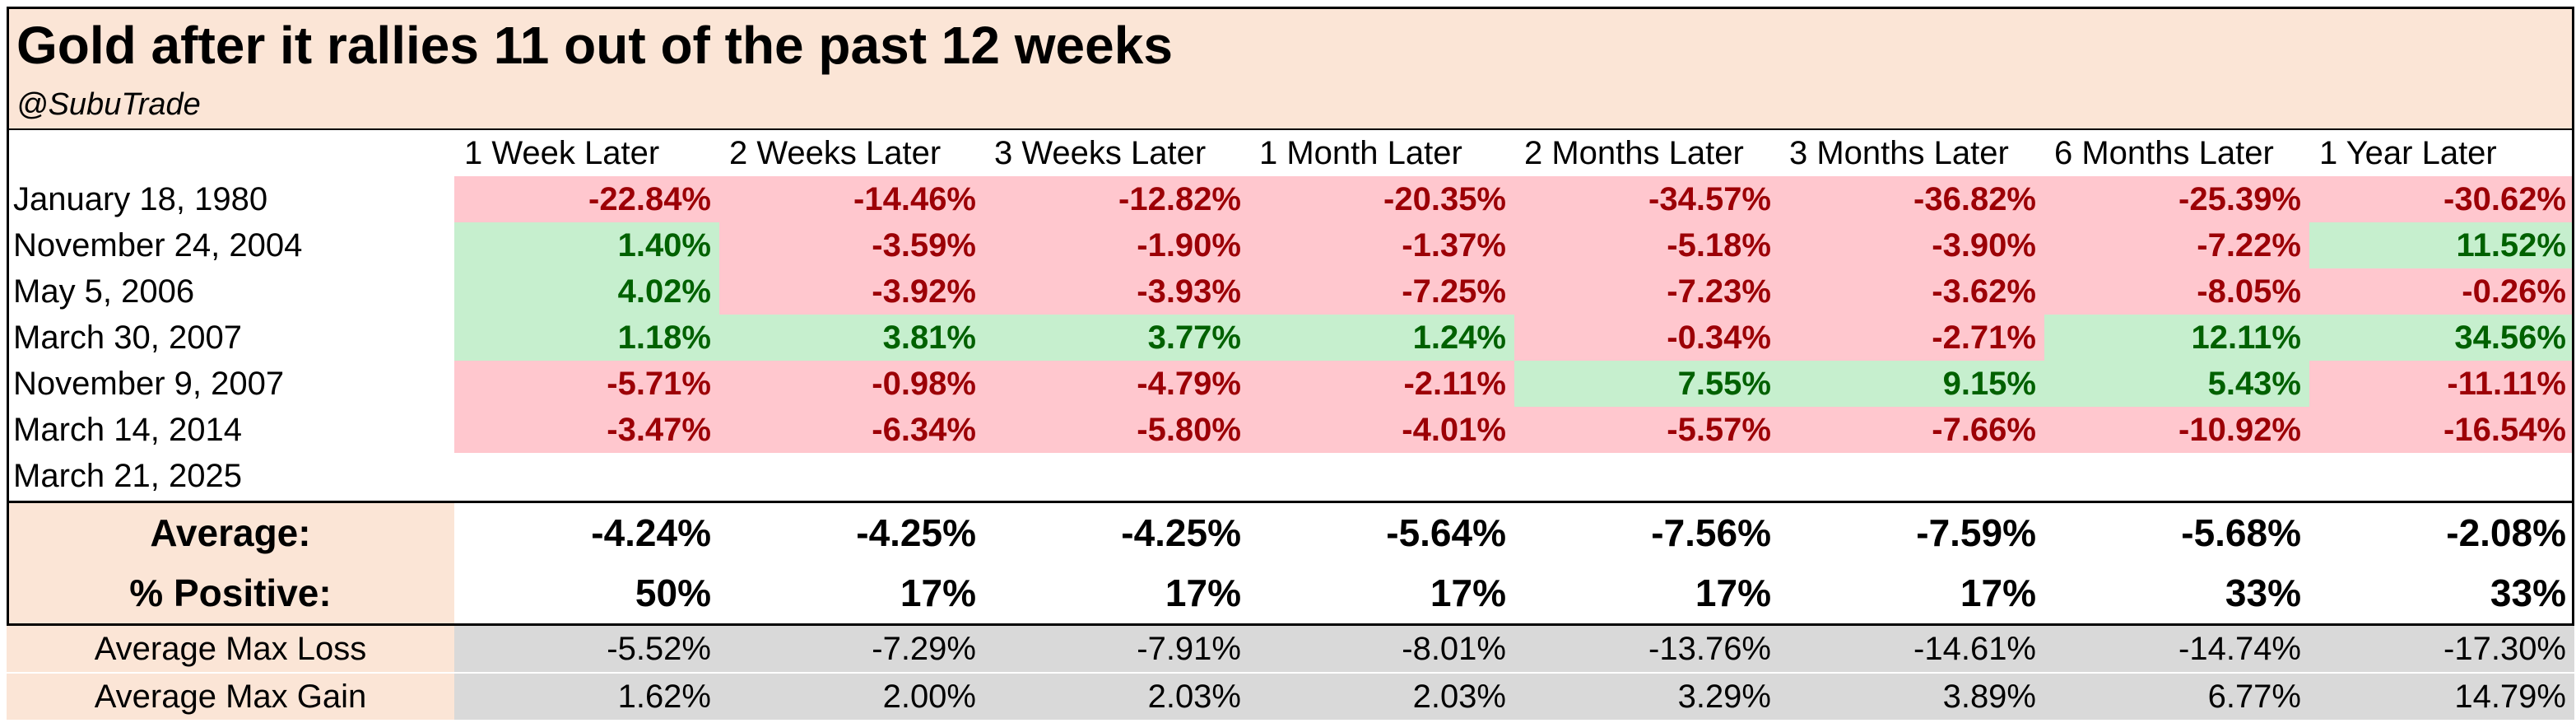 This screenshot has height=723, width=2576. Describe the element at coordinates (2176, 245) in the screenshot. I see `return-cell: -7.22%` at that location.